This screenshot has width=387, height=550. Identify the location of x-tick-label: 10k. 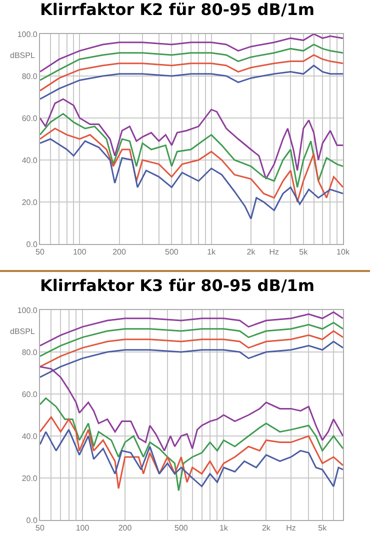
(343, 252).